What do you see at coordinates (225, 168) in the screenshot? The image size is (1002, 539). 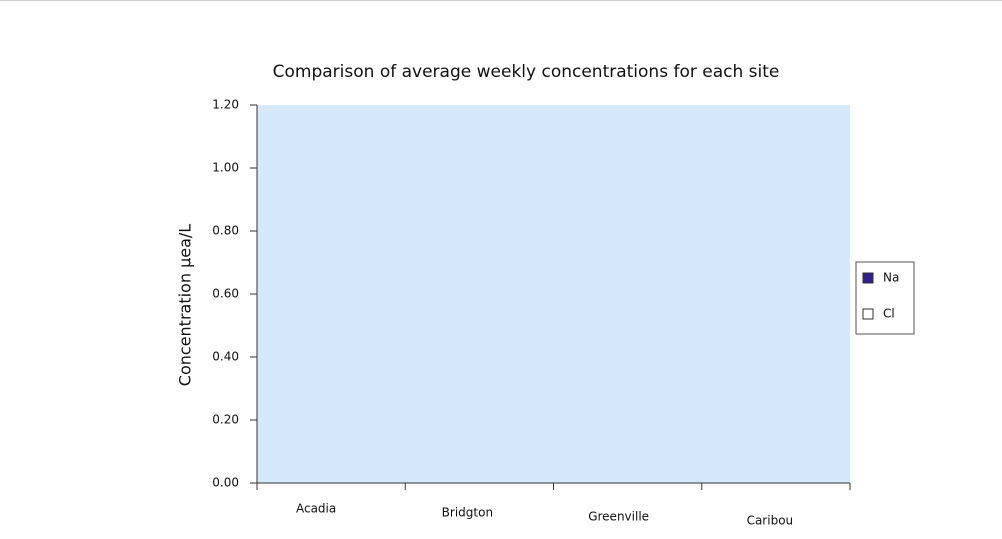 I see `y-tick-label: 1.00` at bounding box center [225, 168].